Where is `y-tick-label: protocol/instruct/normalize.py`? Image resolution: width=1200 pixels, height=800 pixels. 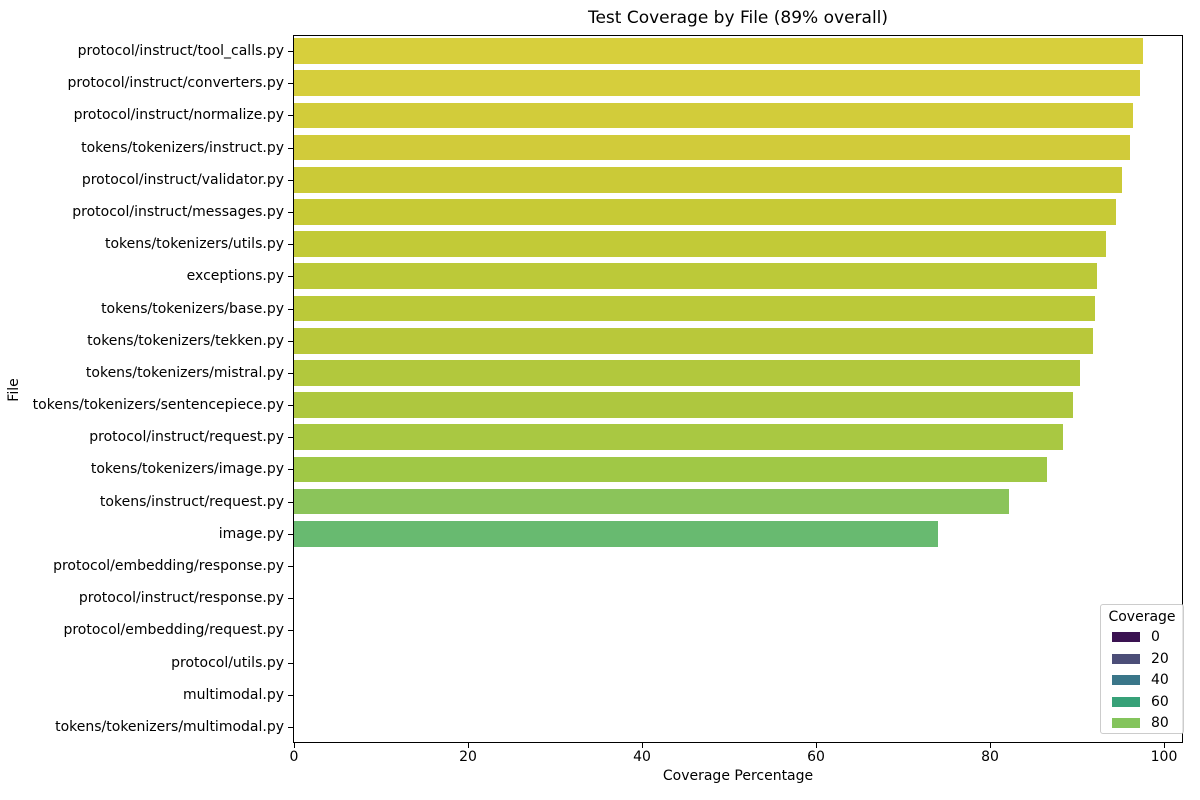 y-tick-label: protocol/instruct/normalize.py is located at coordinates (178, 115).